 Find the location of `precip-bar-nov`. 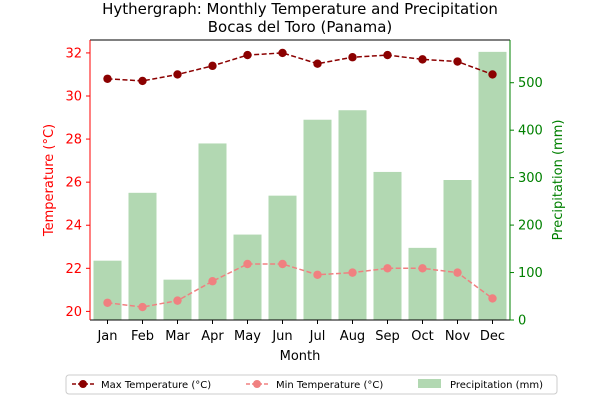

precip-bar-nov is located at coordinates (457, 250).